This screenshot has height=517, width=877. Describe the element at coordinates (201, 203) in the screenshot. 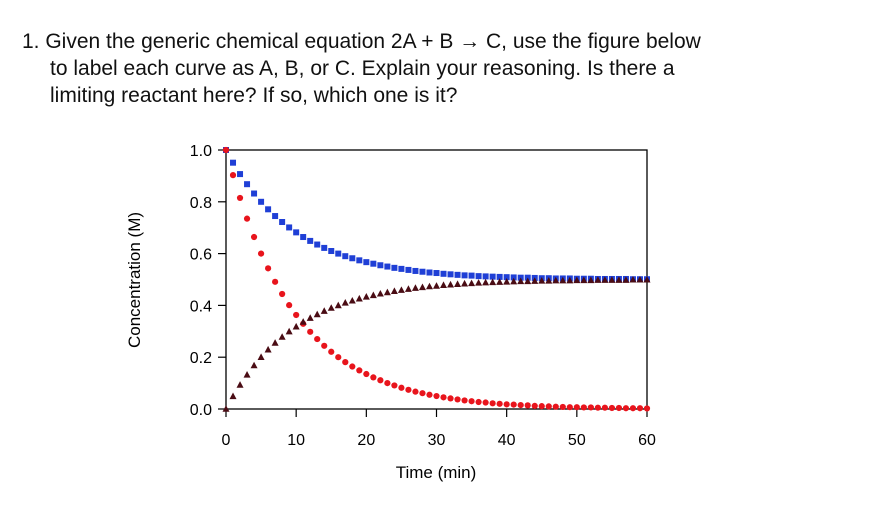

I see `y-tick-label: 0.8` at that location.